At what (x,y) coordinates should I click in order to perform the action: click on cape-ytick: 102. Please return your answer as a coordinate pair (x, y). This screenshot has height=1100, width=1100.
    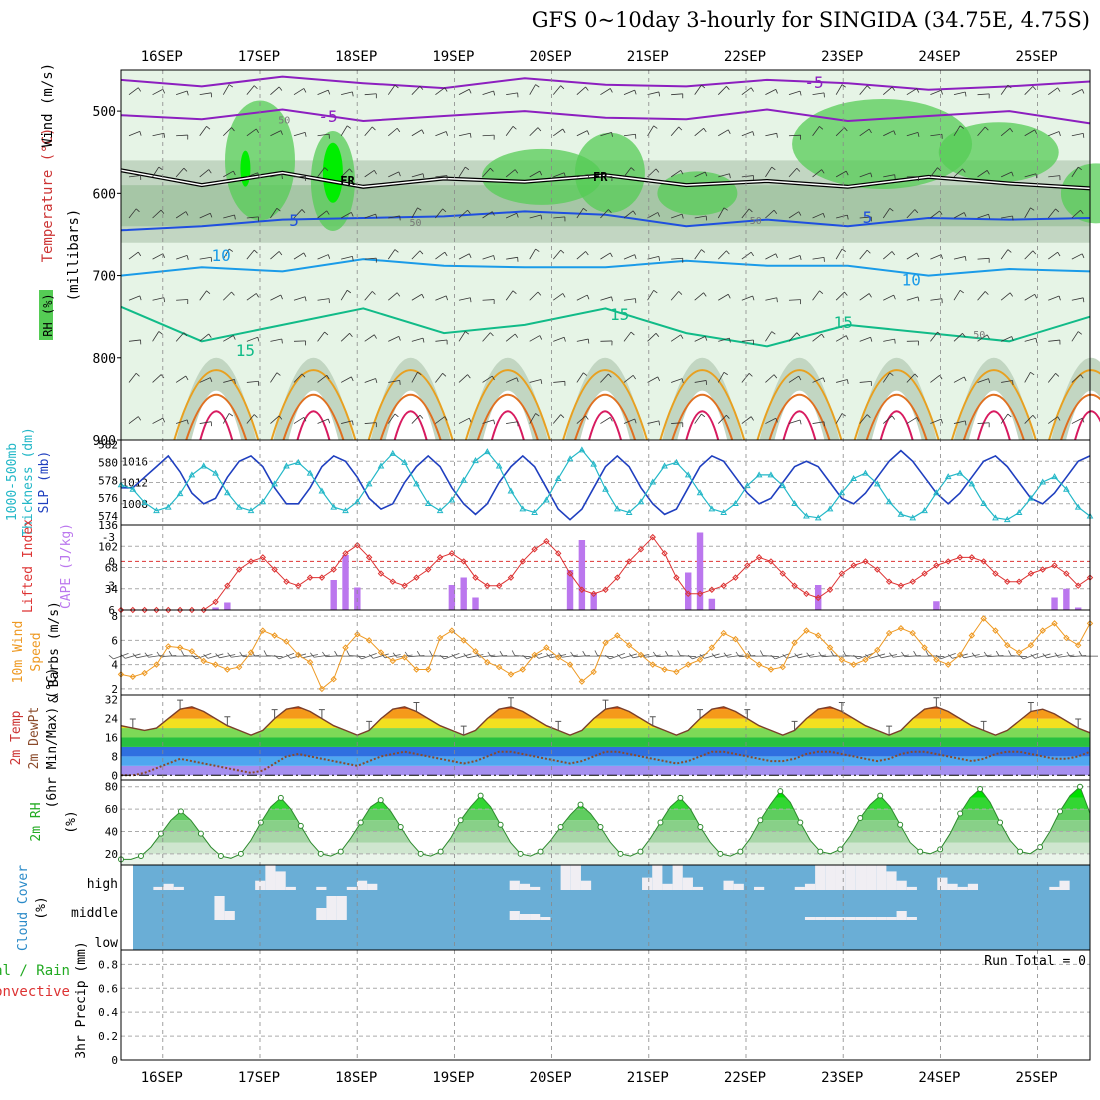
    Looking at the image, I should click on (108, 546).